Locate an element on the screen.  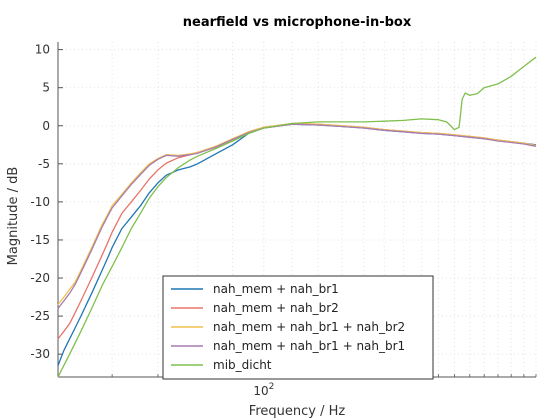
legend-label: nah_mem + nah_br1 is located at coordinates (276, 289).